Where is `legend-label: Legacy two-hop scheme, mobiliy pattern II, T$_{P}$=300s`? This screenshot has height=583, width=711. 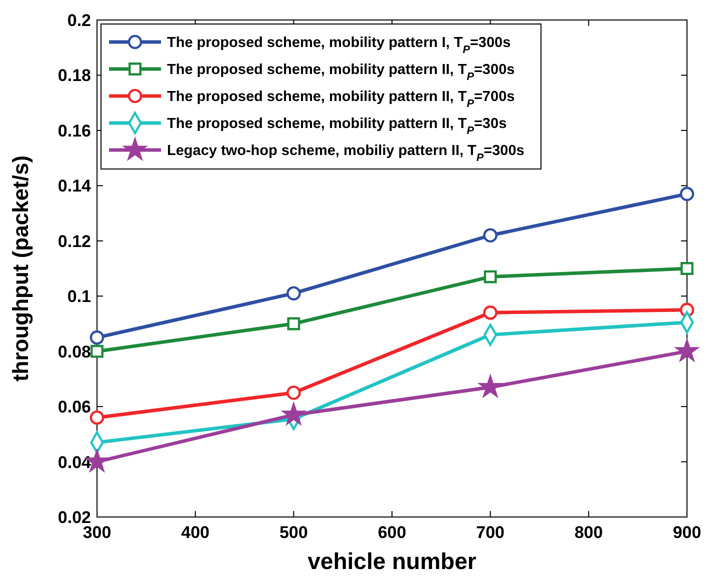 legend-label: Legacy two-hop scheme, mobiliy pattern II, T$_{P}$=300s is located at coordinates (345, 153).